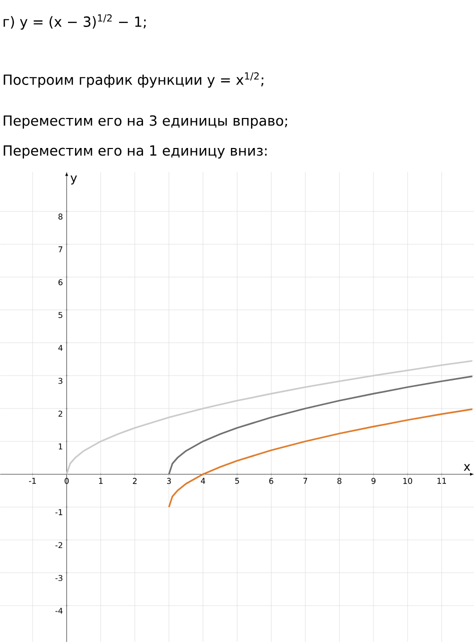 This screenshot has height=642, width=474. What do you see at coordinates (73, 179) in the screenshot?
I see `y-axis-title: y` at bounding box center [73, 179].